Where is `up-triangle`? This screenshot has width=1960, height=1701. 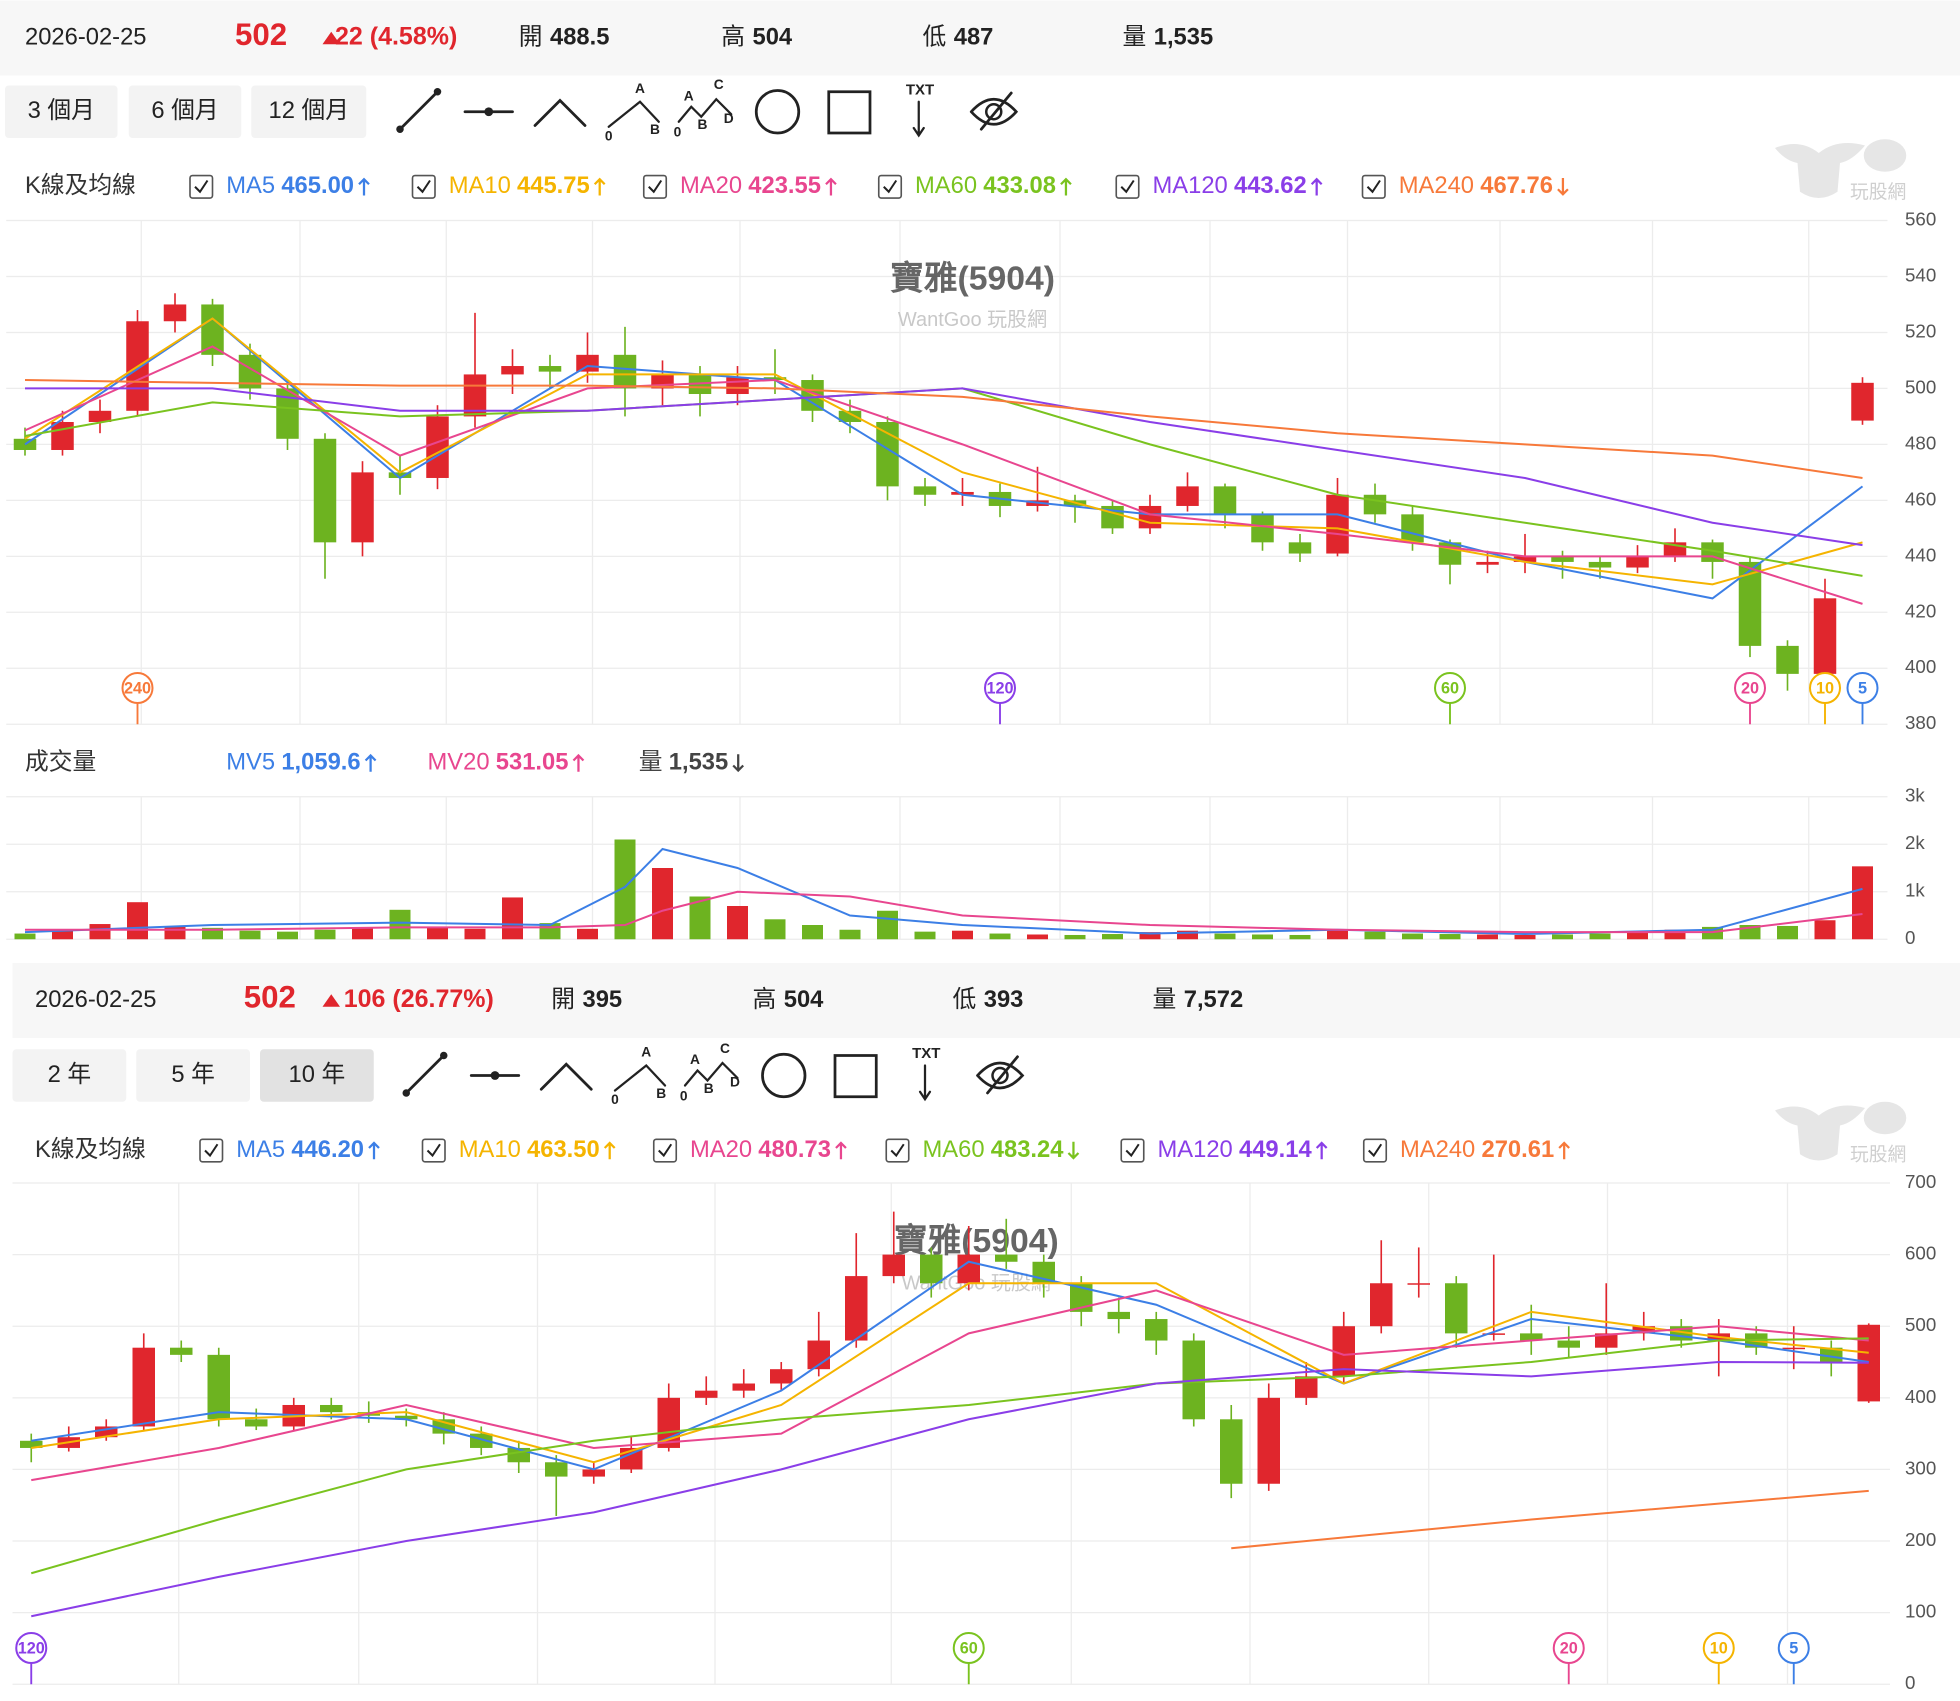 up-triangle is located at coordinates (331, 1000).